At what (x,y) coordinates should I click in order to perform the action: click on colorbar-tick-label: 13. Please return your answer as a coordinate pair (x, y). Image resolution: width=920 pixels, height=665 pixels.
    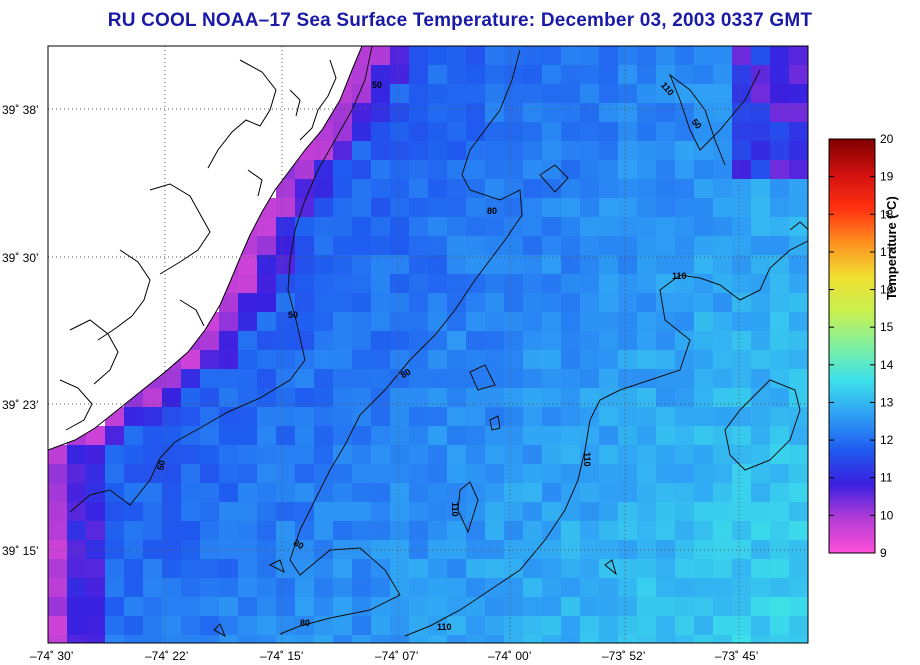
    Looking at the image, I should click on (887, 402).